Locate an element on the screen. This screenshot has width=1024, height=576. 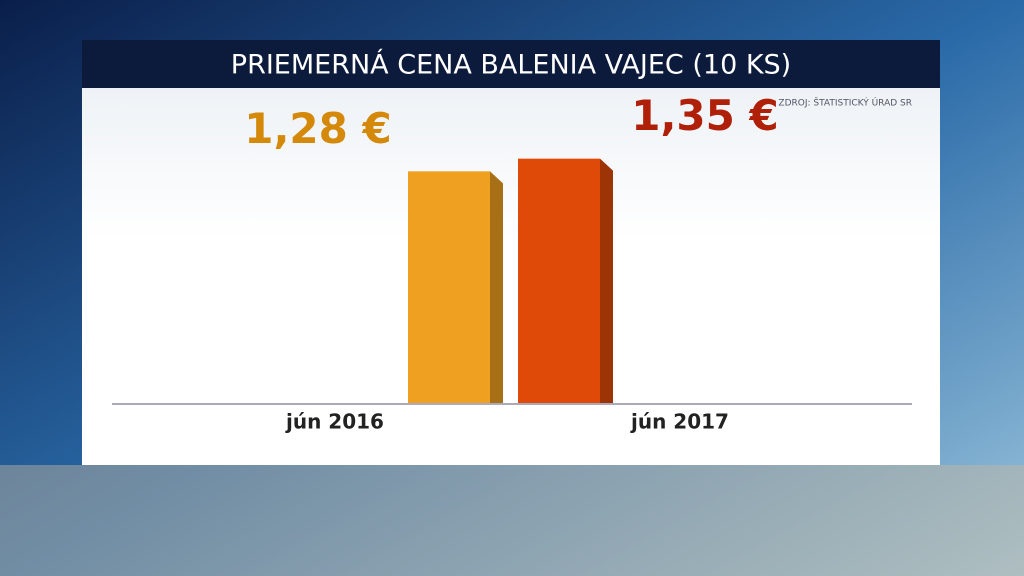
source-note: ZDROJ: ŠTATISTICKÝ ÚRAD SR is located at coordinates (845, 103).